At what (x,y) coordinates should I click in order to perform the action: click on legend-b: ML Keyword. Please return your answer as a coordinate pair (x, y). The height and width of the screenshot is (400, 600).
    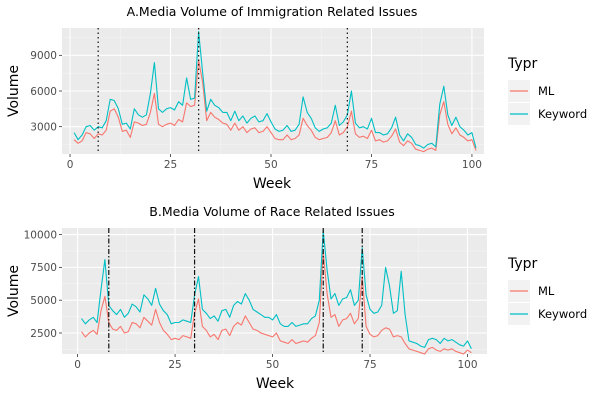
    Looking at the image, I should click on (547, 302).